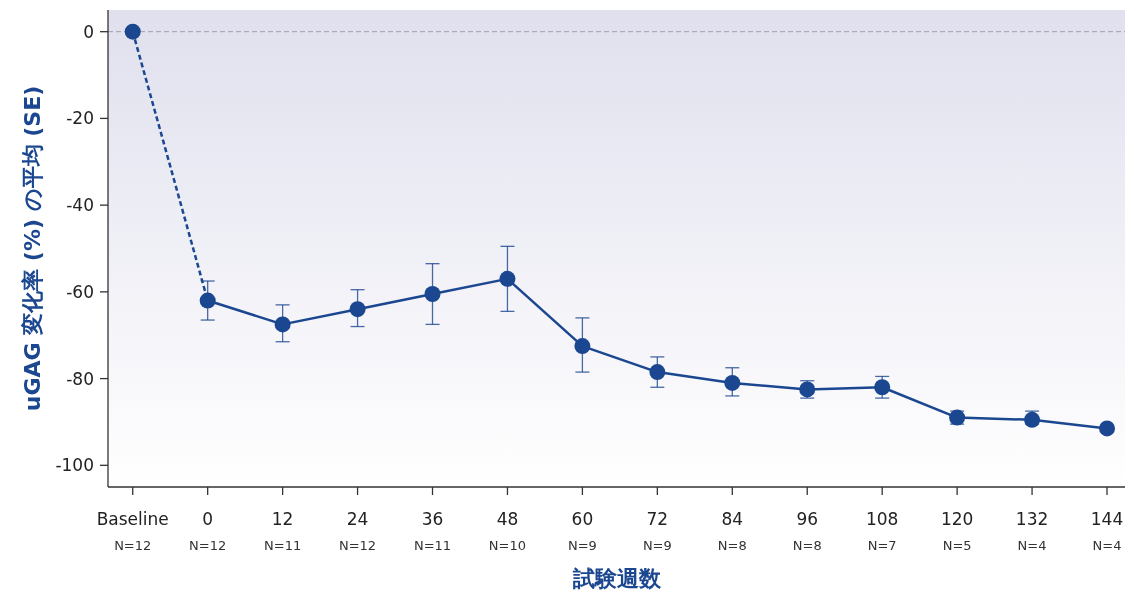  What do you see at coordinates (1032, 519) in the screenshot?
I see `x-tick-label: 132` at bounding box center [1032, 519].